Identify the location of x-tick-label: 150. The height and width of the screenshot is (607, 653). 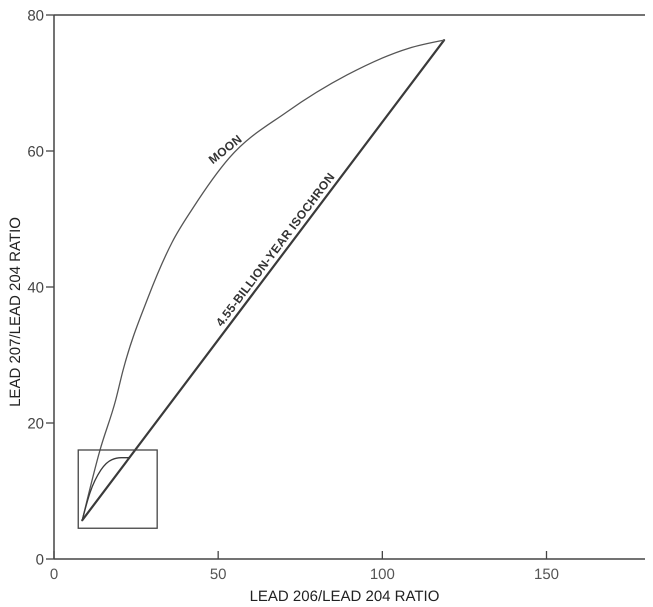
(547, 574).